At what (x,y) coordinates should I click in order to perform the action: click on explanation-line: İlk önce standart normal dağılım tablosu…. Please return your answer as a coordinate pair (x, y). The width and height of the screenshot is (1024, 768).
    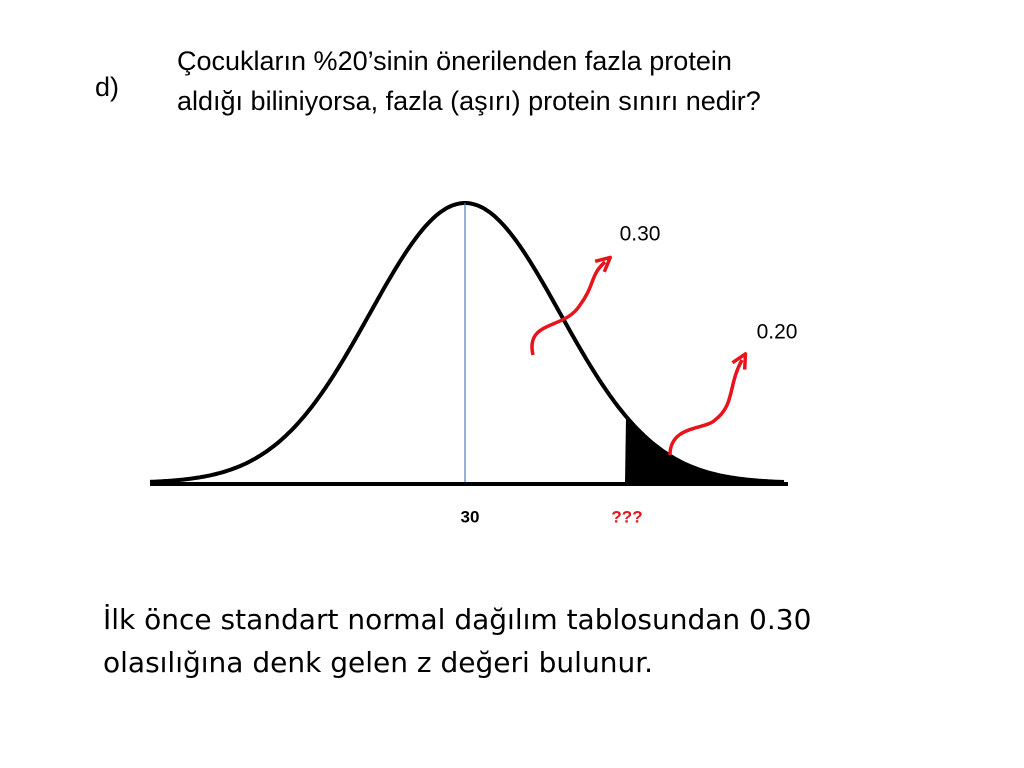
    Looking at the image, I should click on (457, 619).